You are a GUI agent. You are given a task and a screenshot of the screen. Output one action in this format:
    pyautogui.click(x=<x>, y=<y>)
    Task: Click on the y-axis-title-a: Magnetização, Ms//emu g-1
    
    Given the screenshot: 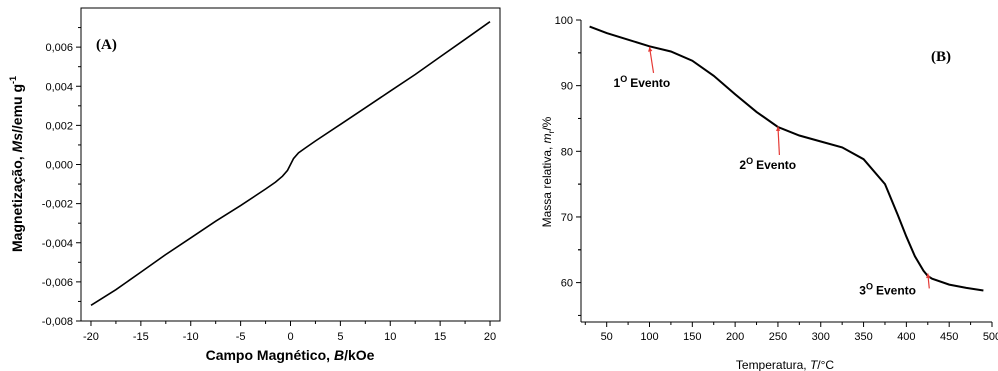 What is the action you would take?
    pyautogui.click(x=16, y=164)
    